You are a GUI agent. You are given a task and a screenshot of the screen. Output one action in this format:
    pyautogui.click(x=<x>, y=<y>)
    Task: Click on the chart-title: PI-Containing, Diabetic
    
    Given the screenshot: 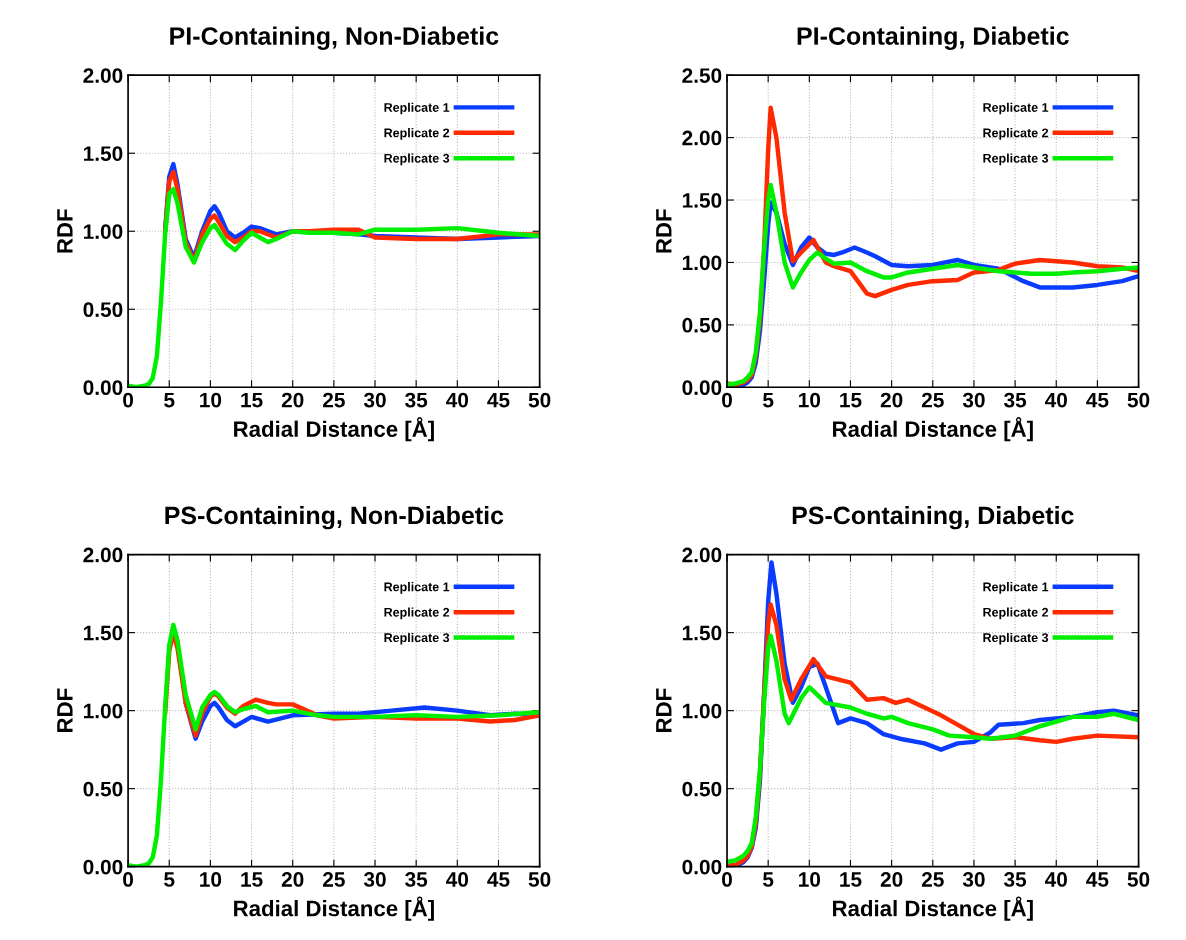 What is the action you would take?
    pyautogui.click(x=933, y=38)
    